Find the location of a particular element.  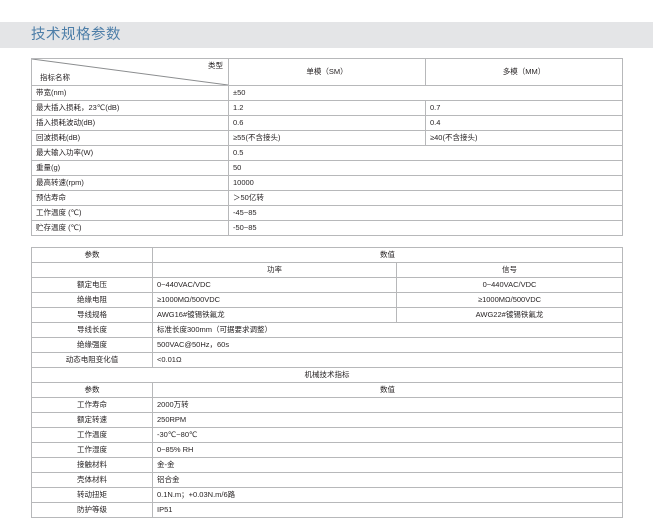

row-label: 贮存温度 (℃) is located at coordinates (130, 228).